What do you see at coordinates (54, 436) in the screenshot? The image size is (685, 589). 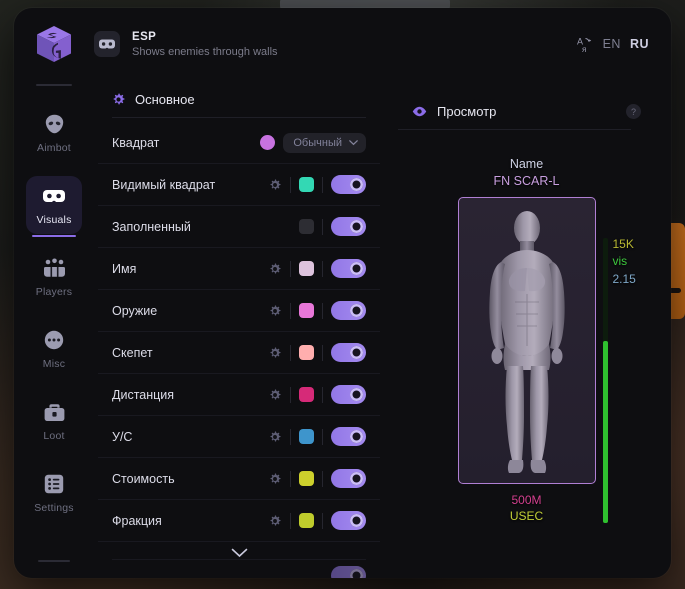 I see `sidebar-label-loot: Loot` at bounding box center [54, 436].